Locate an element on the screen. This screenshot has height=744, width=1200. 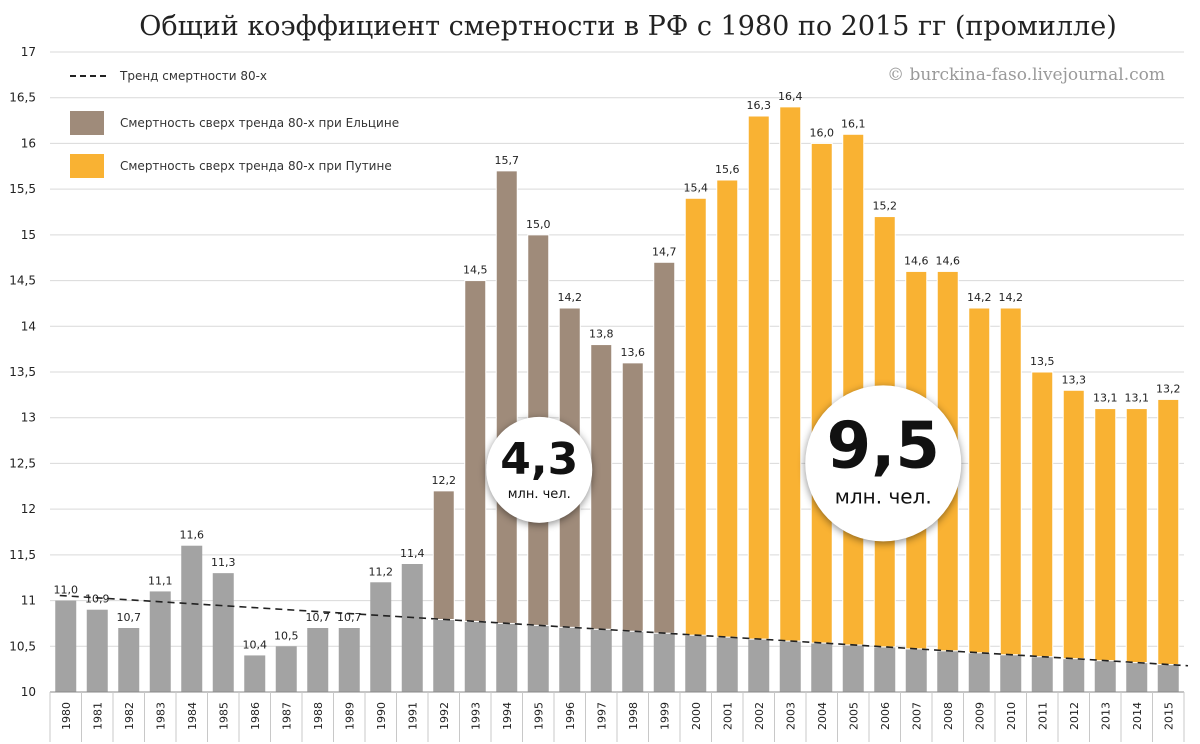
data-label: 14,7 is located at coordinates (664, 251).